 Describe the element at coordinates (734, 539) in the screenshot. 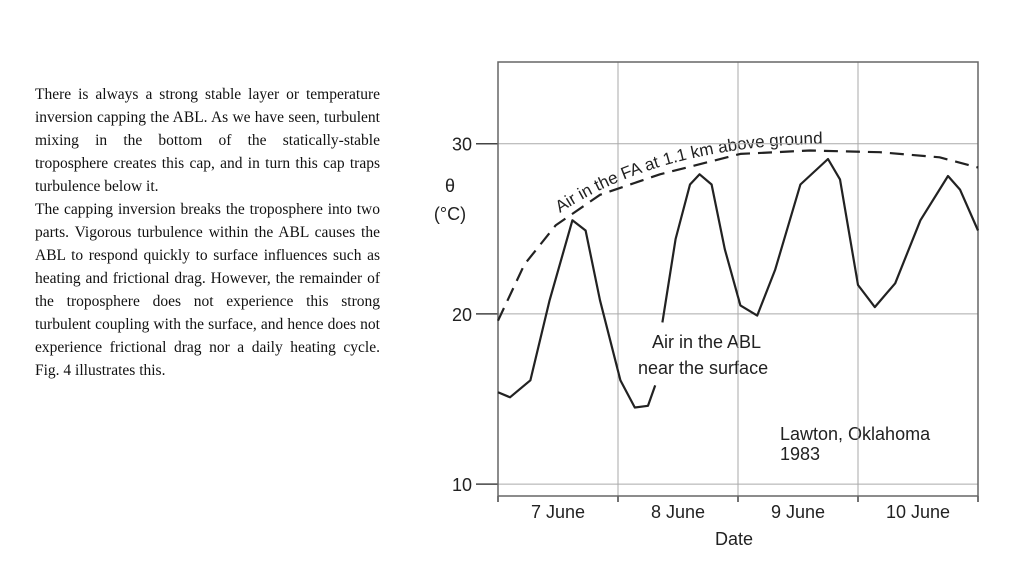

I see `x-axis-label: Date` at that location.